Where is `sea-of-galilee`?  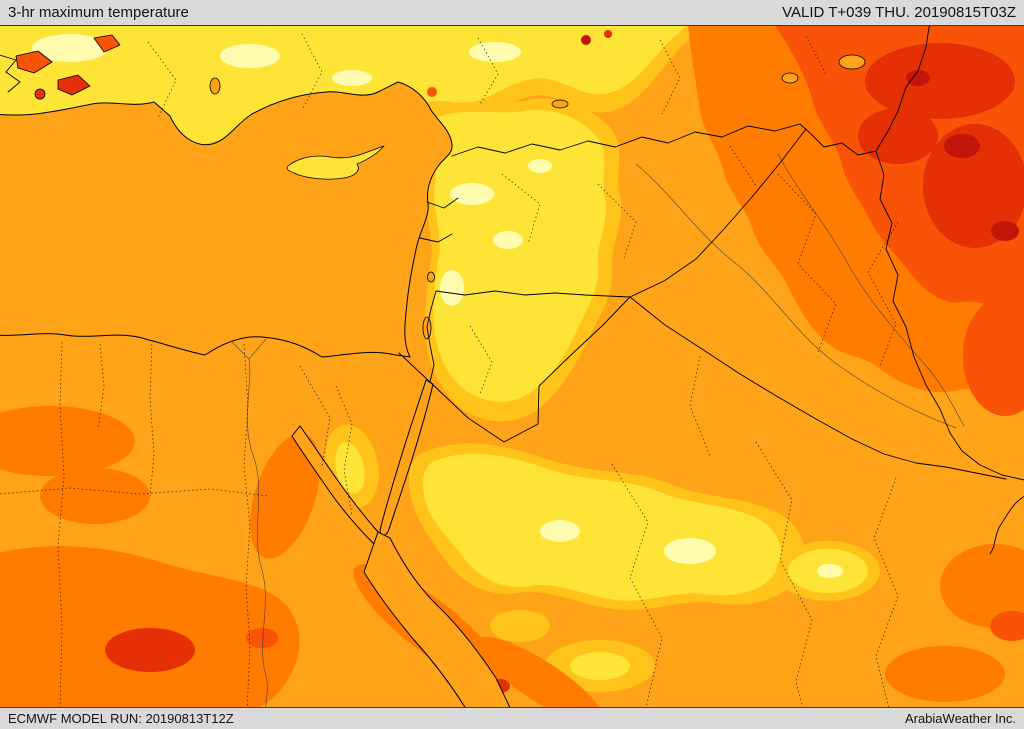 sea-of-galilee is located at coordinates (431, 277).